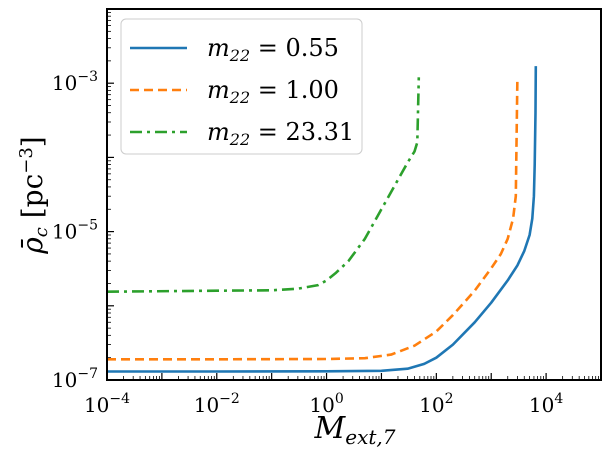  What do you see at coordinates (546, 404) in the screenshot?
I see `x-tick-label: 10⁴` at bounding box center [546, 404].